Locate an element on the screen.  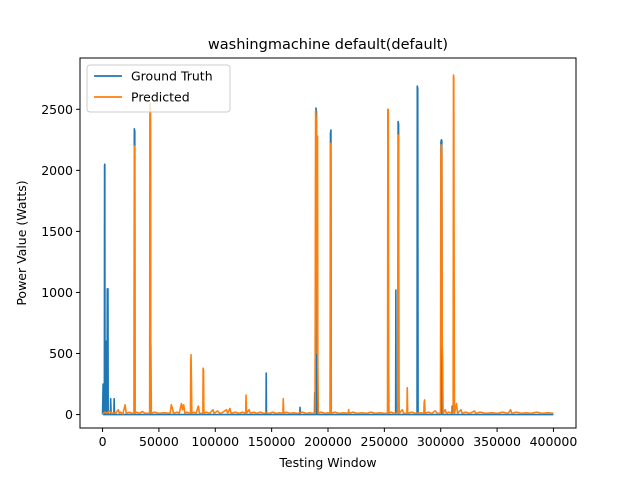
legend: Ground Truth Predicted is located at coordinates (158, 88).